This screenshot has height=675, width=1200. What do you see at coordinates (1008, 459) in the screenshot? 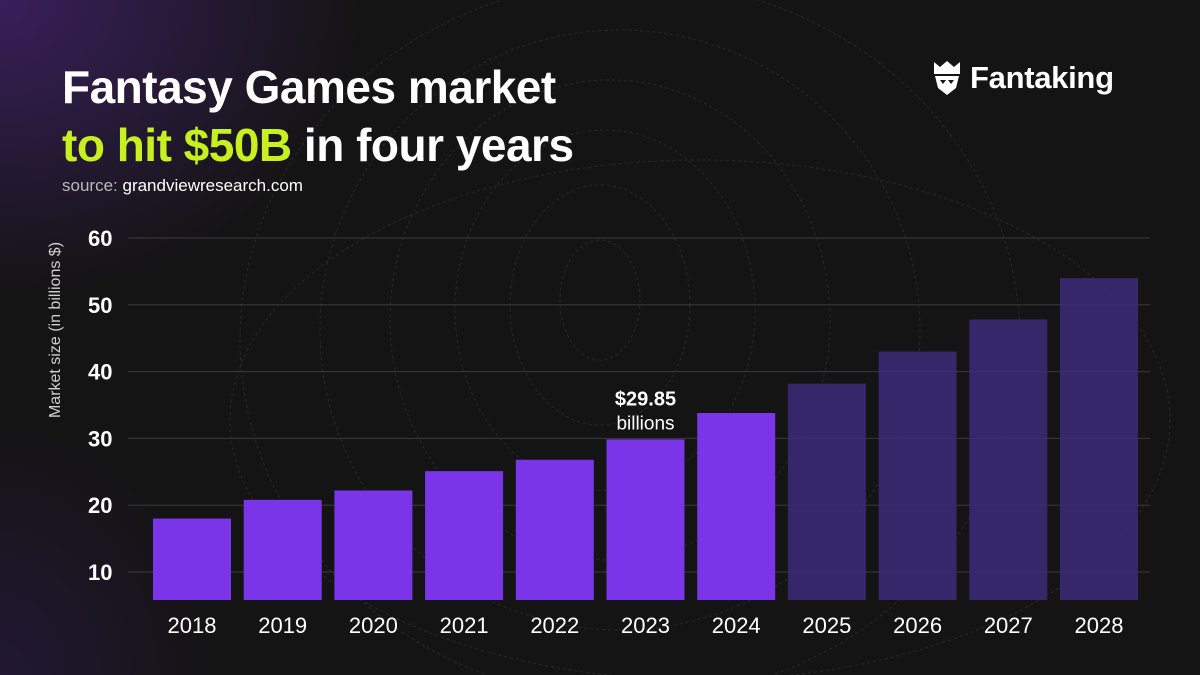
I see `bar-2027` at bounding box center [1008, 459].